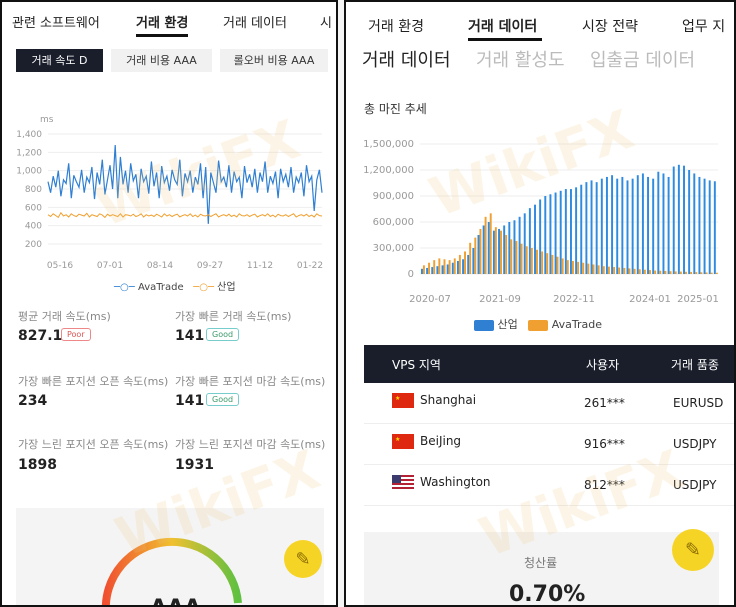 This screenshot has width=736, height=607. I want to click on tab-market: 시, so click(326, 23).